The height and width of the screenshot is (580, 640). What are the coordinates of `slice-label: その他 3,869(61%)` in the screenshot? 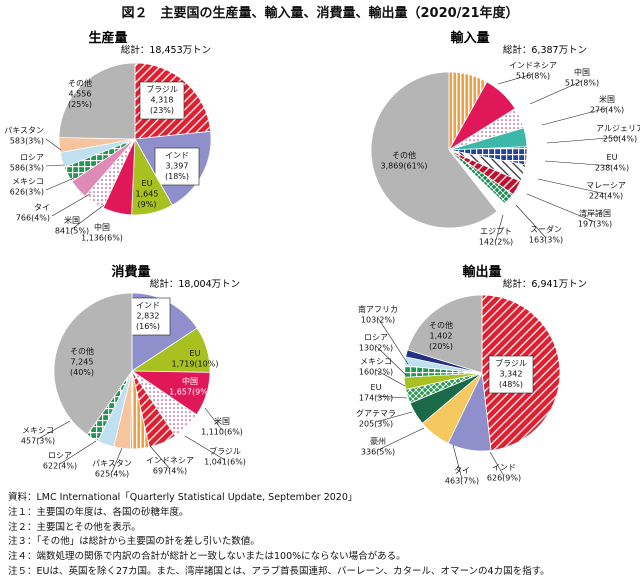 It's located at (404, 160).